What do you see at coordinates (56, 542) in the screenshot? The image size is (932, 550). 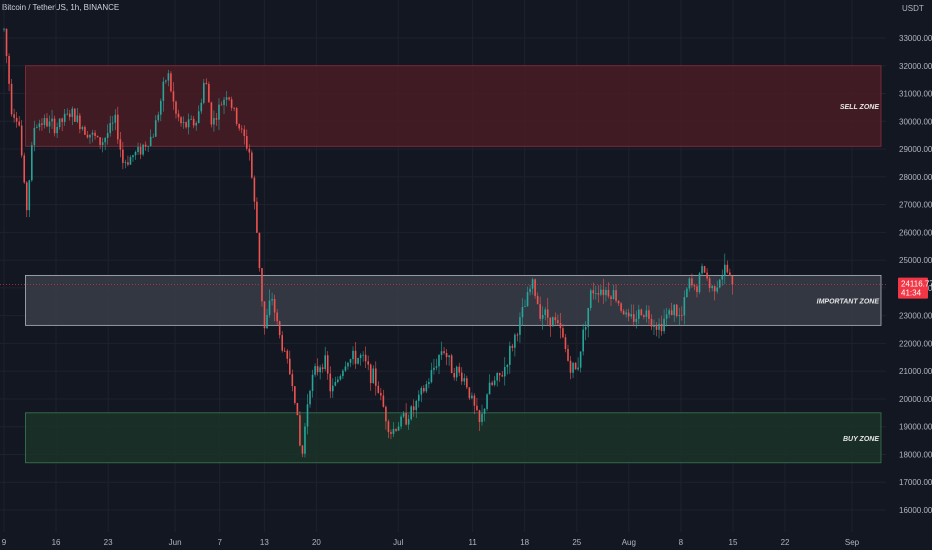 I see `x-tick-label: 16` at bounding box center [56, 542].